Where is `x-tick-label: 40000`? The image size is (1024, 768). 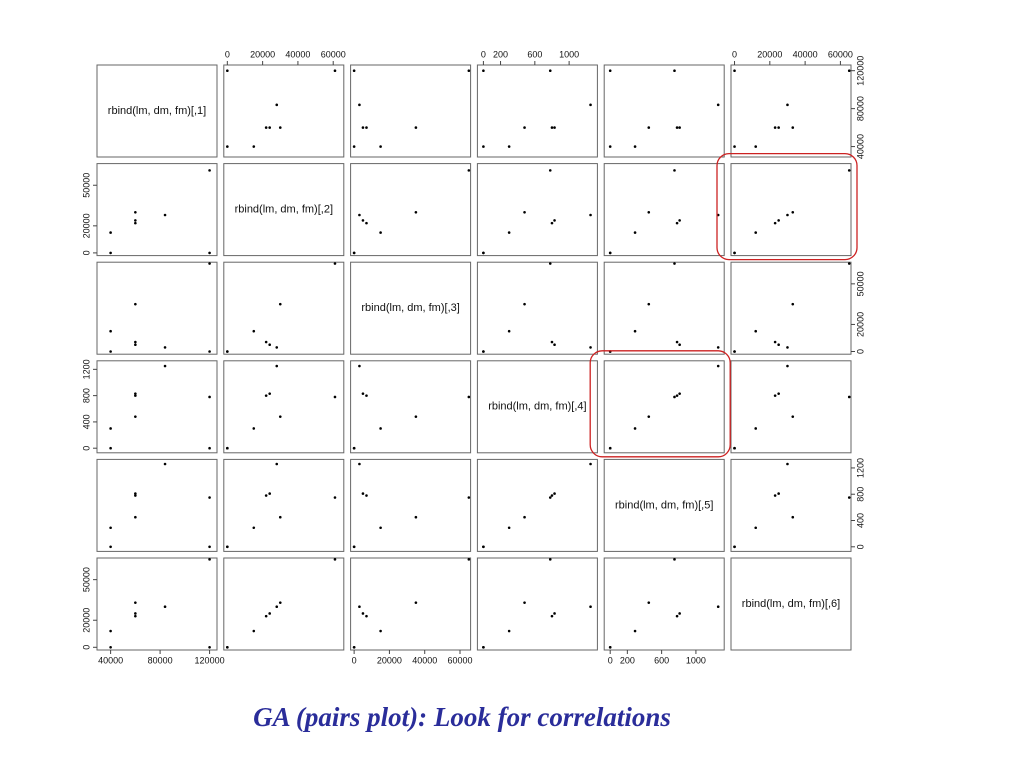
x-tick-label: 40000 is located at coordinates (110, 660).